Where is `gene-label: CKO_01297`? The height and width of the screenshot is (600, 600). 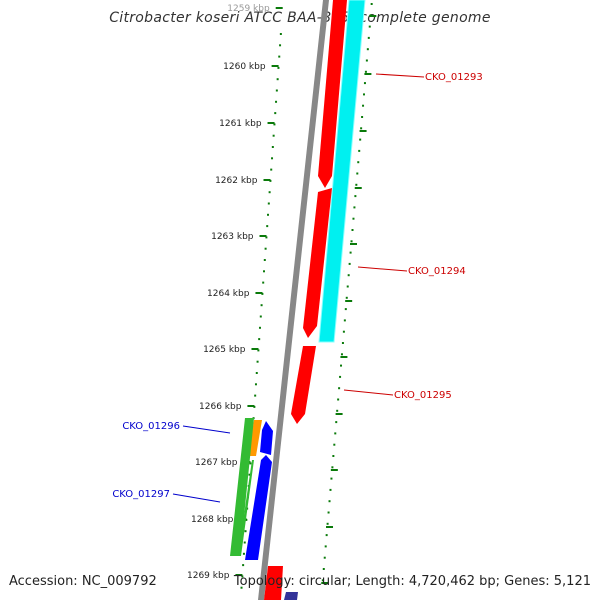 gene-label: CKO_01297 is located at coordinates (141, 494).